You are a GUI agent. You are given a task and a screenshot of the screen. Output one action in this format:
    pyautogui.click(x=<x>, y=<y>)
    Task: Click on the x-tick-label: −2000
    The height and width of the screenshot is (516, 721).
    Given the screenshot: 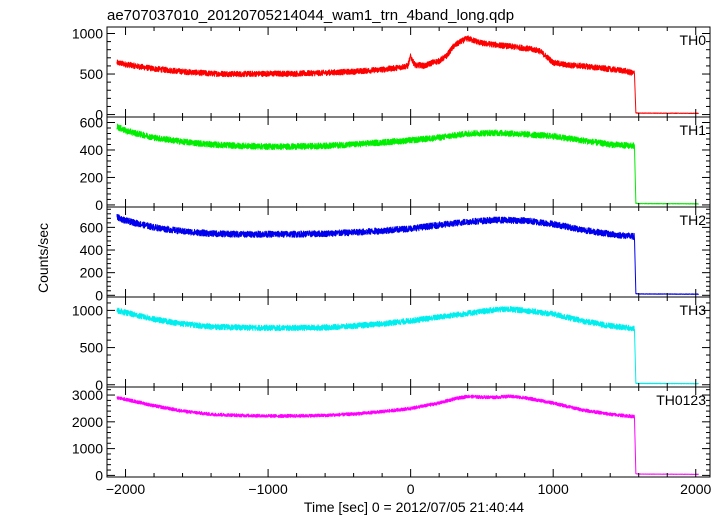 What is the action you would take?
    pyautogui.click(x=126, y=489)
    